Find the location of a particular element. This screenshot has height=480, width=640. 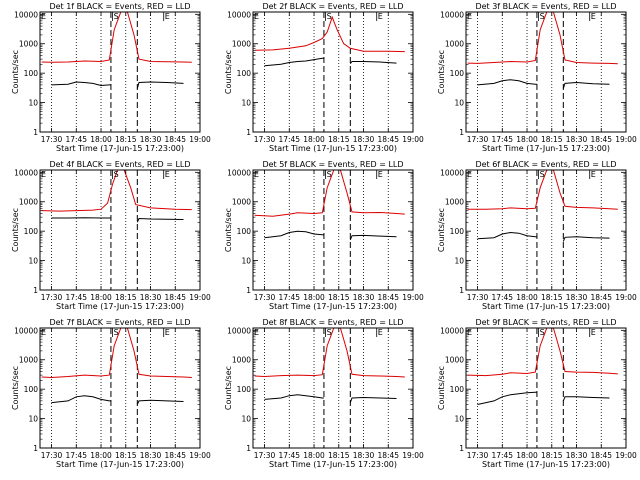

panel-title: Det 3f BLACK = Events, RED = LLD is located at coordinates (545, 6).